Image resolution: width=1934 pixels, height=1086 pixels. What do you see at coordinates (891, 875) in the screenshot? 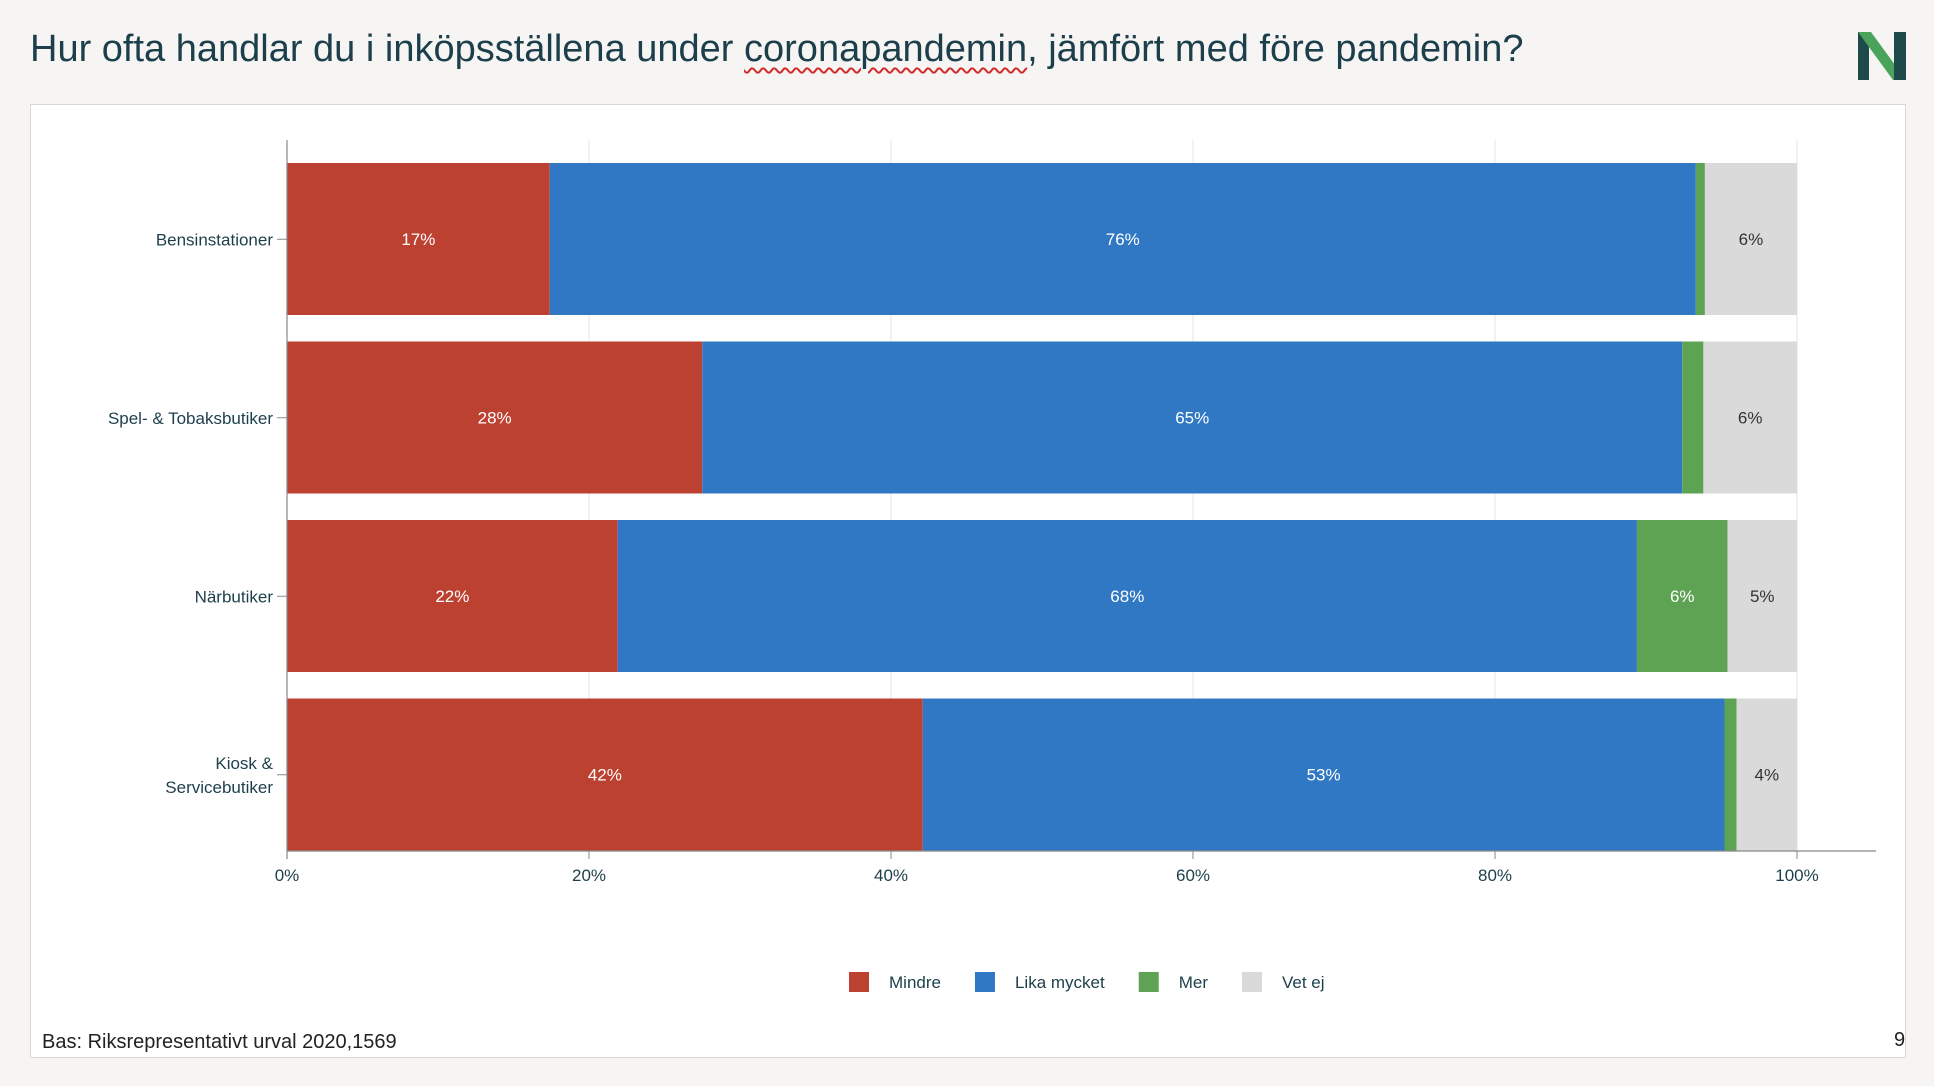
I see `x-tick-label: 40%` at bounding box center [891, 875].